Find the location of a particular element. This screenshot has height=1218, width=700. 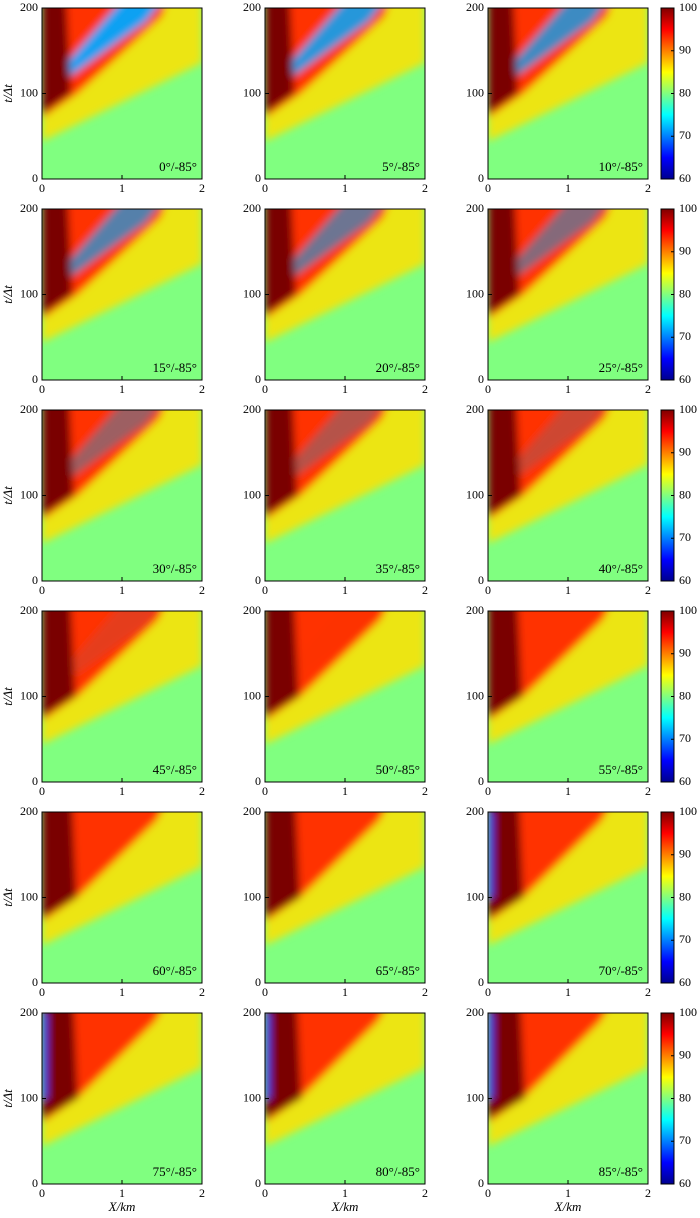

colorbar-tick-label: 60 is located at coordinates (685, 580).